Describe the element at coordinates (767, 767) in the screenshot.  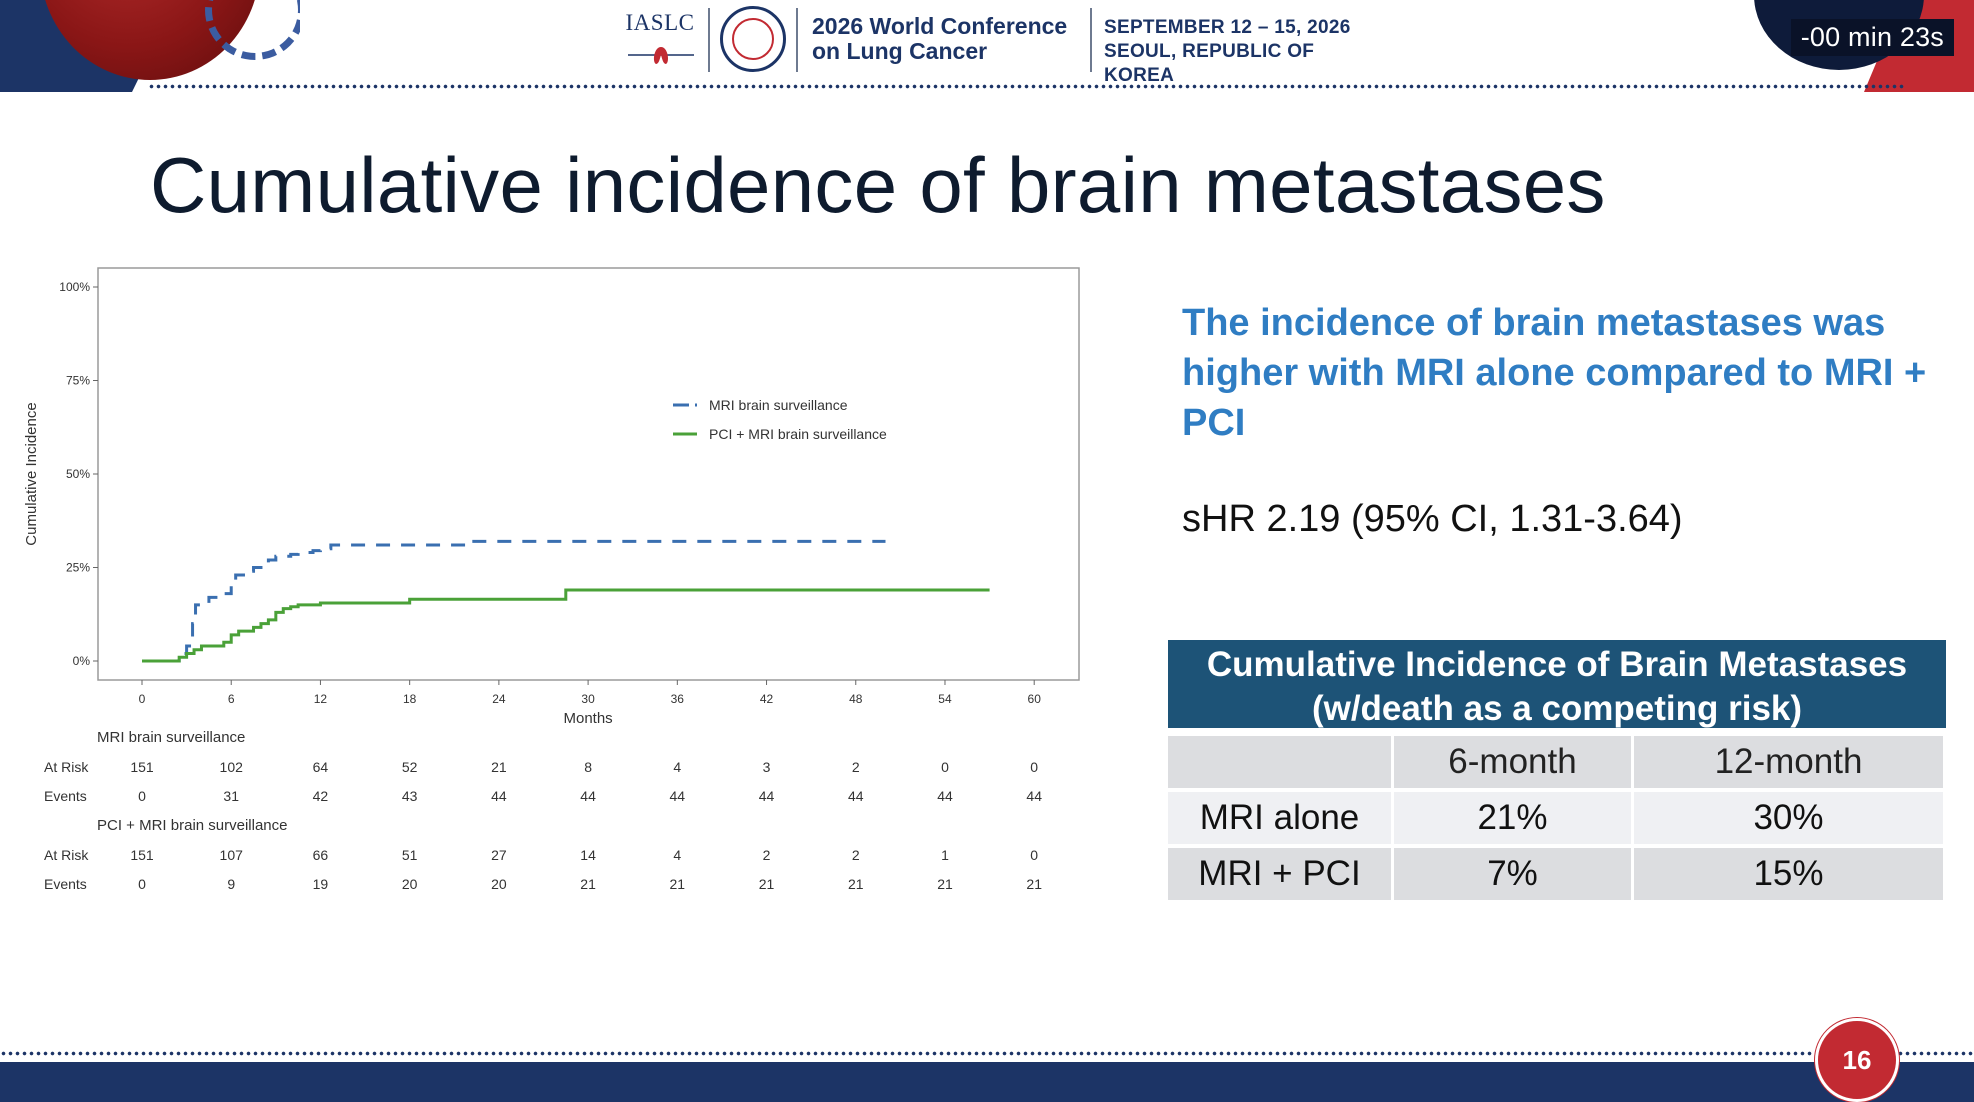
I see `risk-table-value: 3` at that location.